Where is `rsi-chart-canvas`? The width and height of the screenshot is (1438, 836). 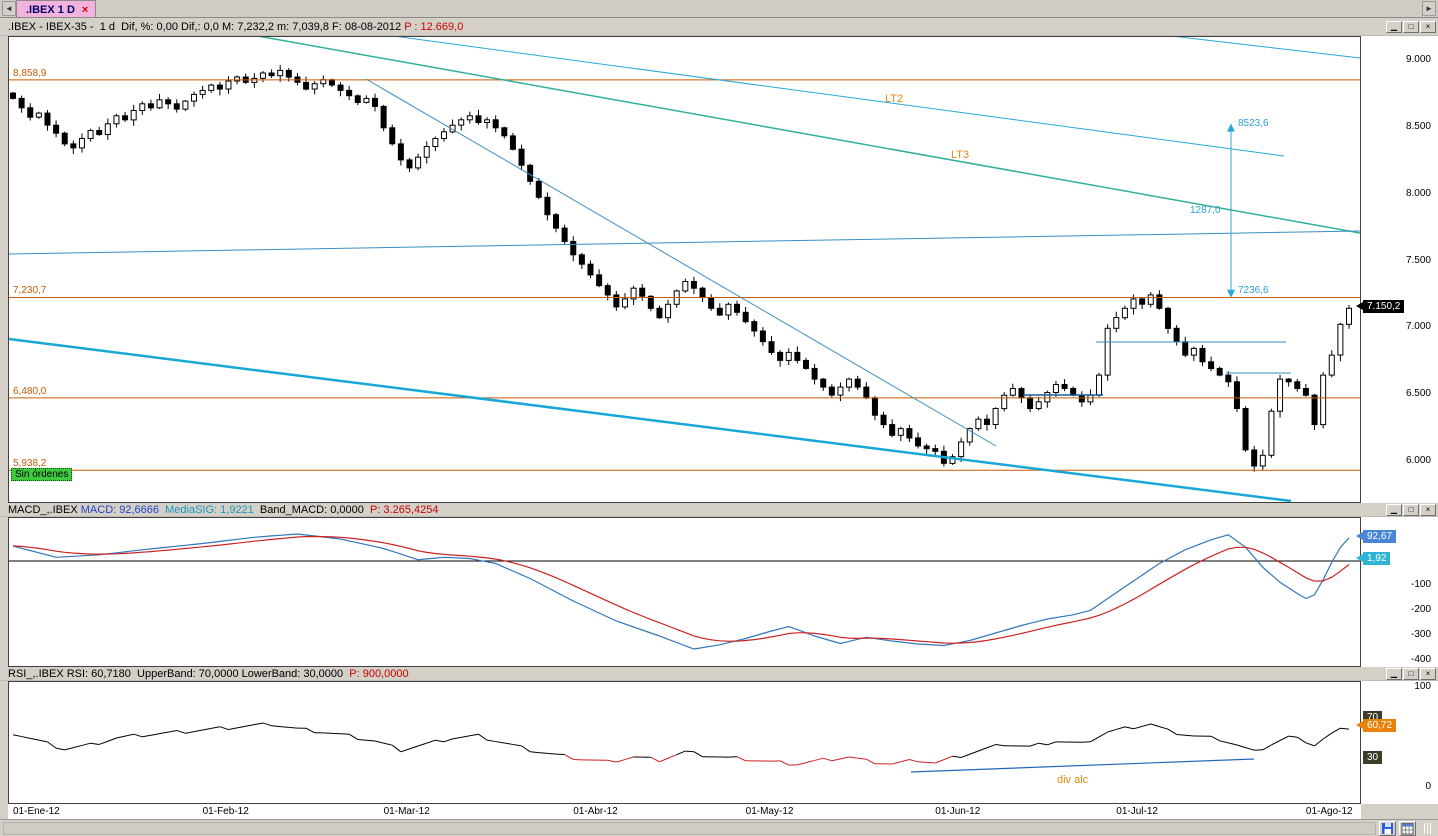
rsi-chart-canvas is located at coordinates (681, 747).